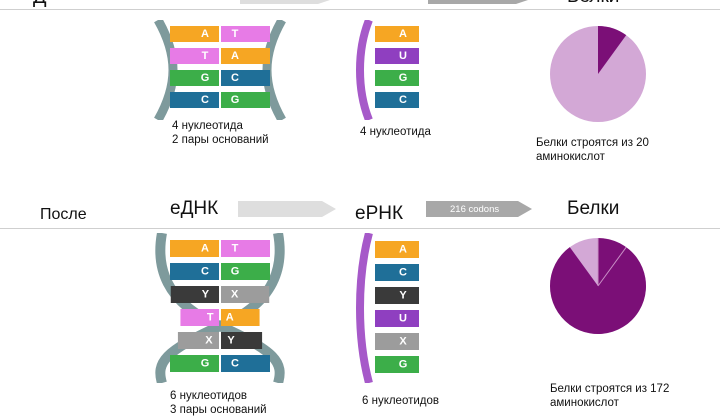  I want to click on dna-bottom-caption-line1: 6 нуклеотидов, so click(209, 396).